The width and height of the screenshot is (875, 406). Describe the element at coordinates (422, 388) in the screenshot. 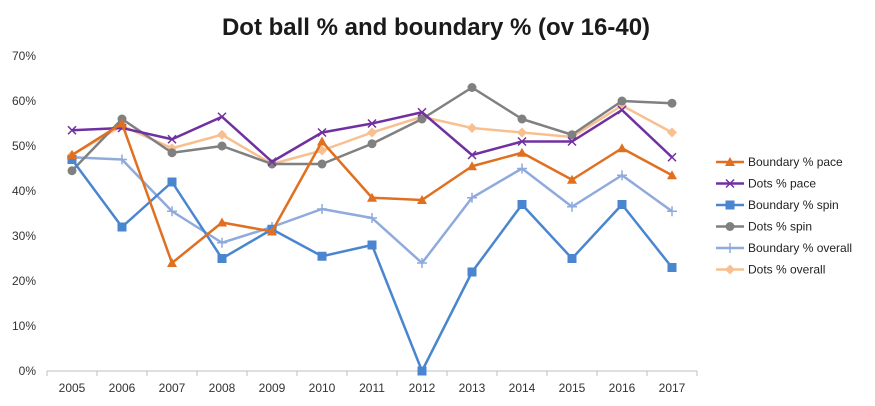

I see `x-tick-label: 2012` at that location.